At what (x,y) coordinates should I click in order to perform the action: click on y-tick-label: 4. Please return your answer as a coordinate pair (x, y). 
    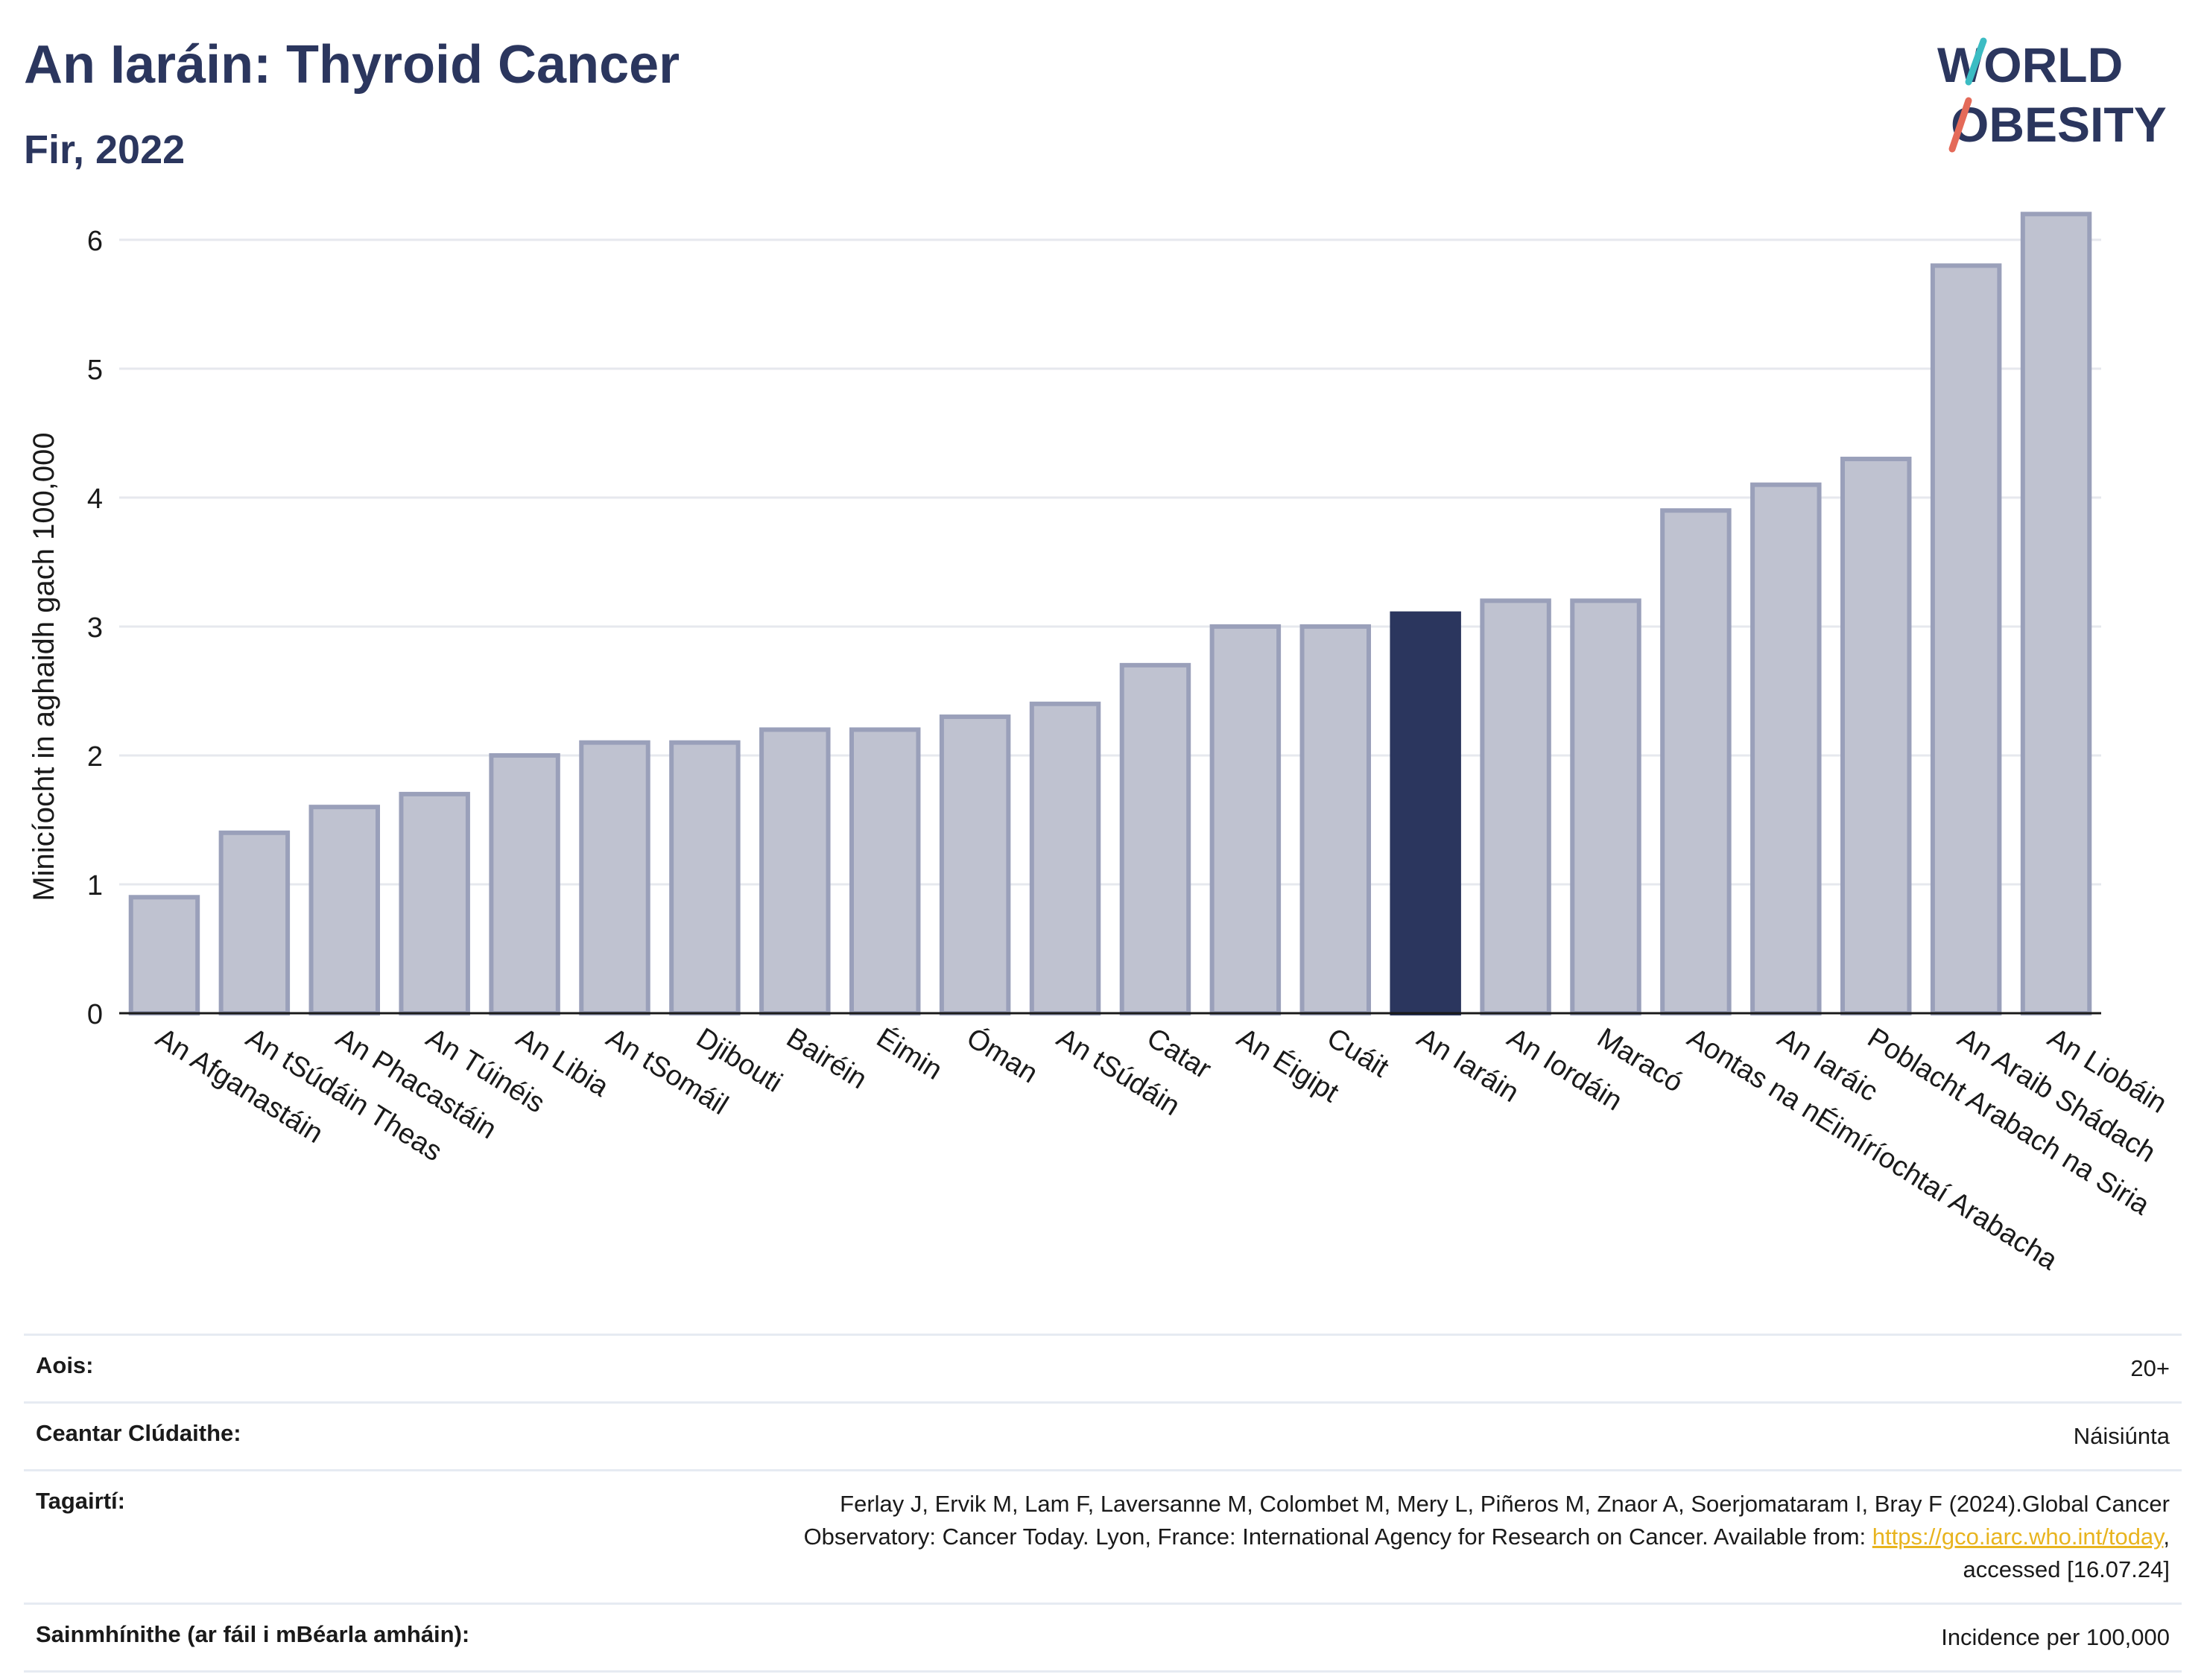
    Looking at the image, I should click on (95, 499).